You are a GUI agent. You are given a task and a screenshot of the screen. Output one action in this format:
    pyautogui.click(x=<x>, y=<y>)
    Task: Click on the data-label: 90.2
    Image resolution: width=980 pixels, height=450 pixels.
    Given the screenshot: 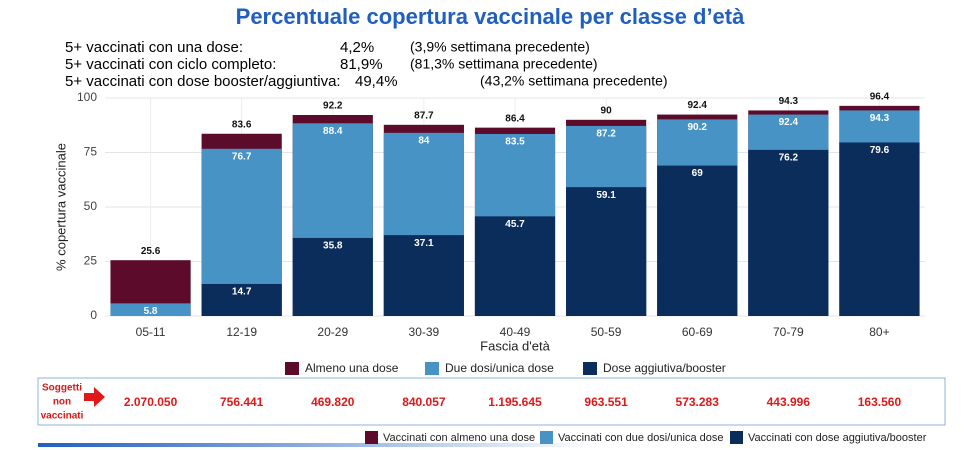 What is the action you would take?
    pyautogui.click(x=697, y=127)
    